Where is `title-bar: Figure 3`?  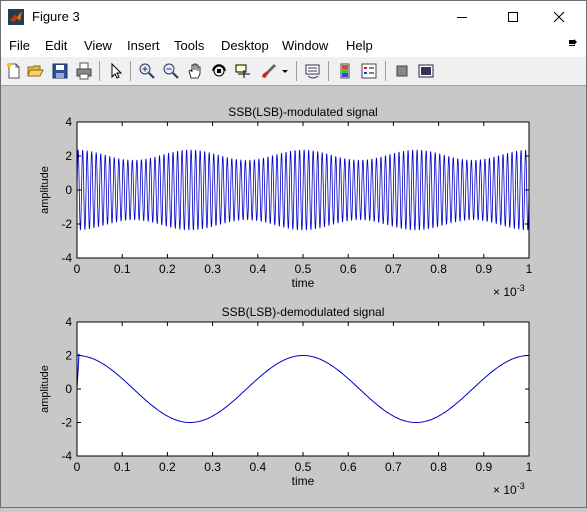 title-bar: Figure 3 is located at coordinates (293, 17).